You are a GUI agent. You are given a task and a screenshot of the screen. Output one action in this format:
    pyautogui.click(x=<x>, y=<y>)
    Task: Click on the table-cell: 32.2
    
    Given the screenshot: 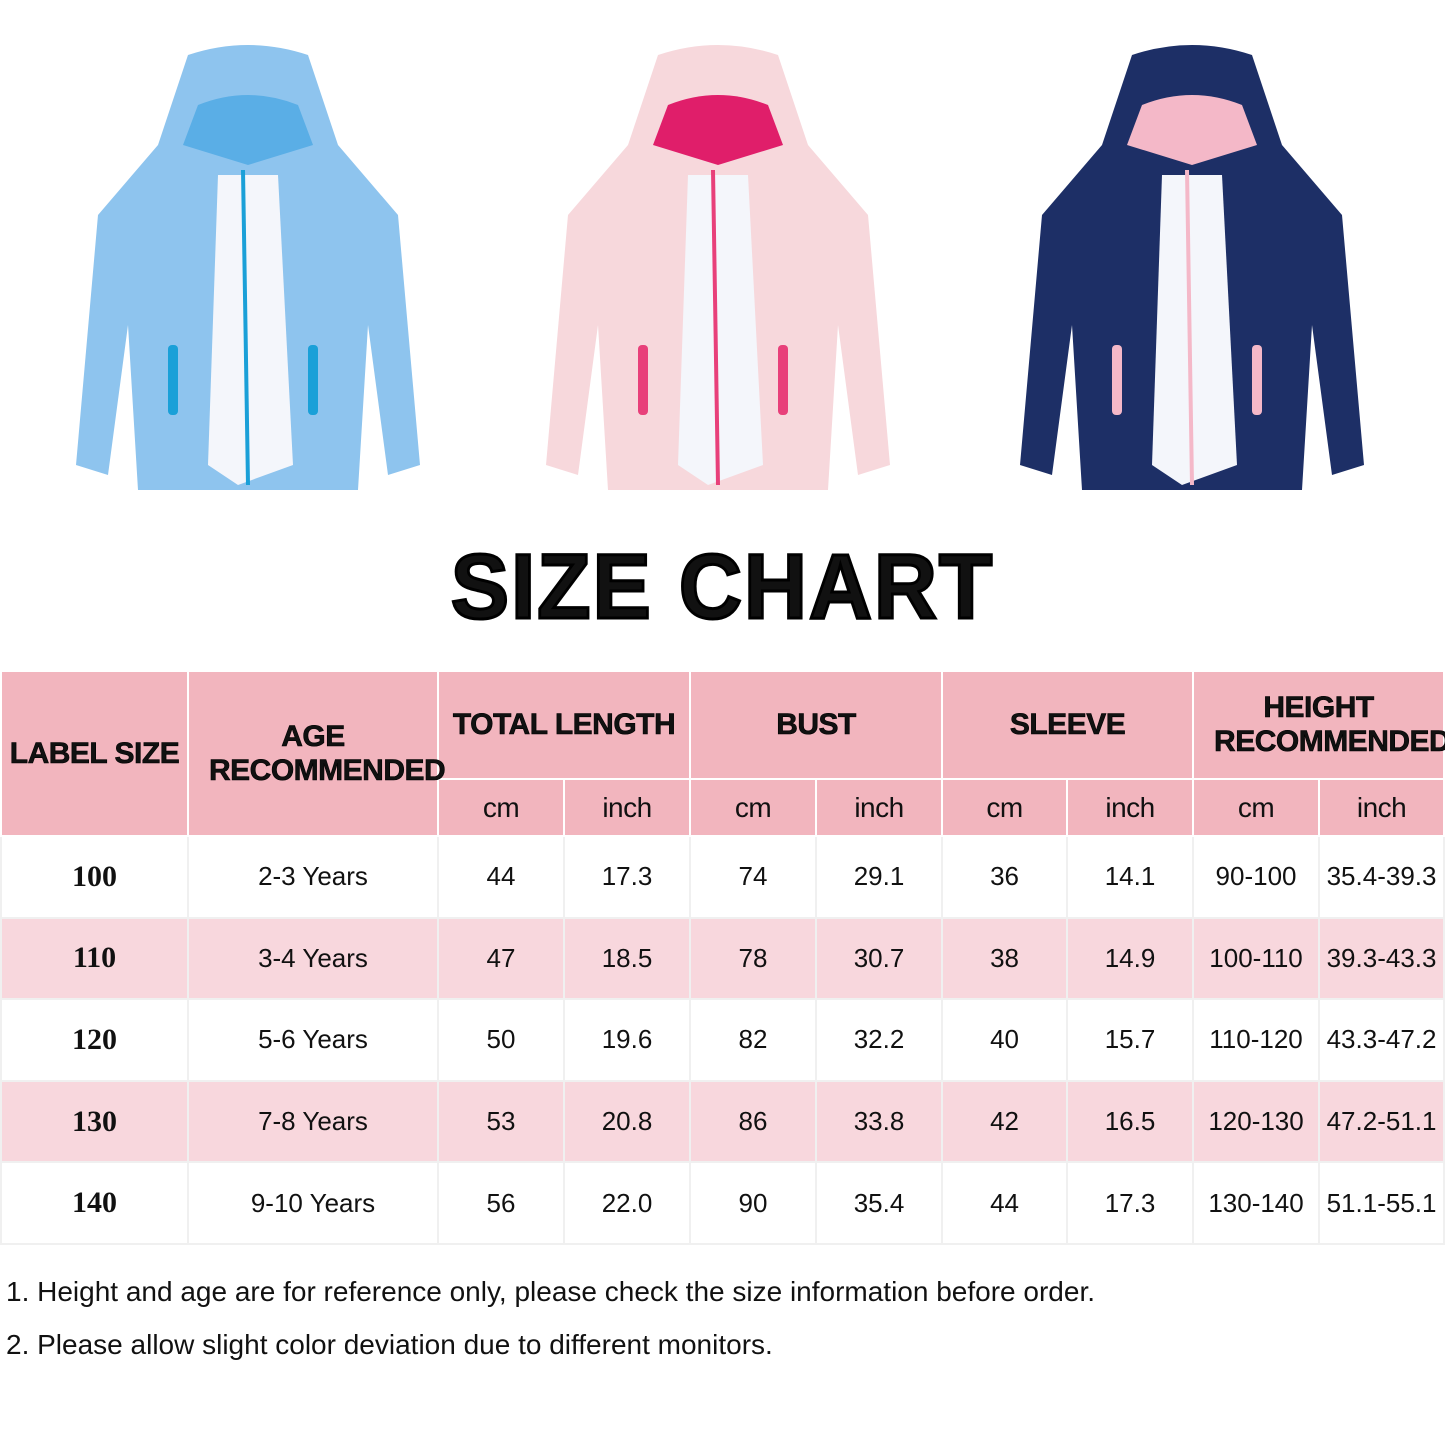 What is the action you would take?
    pyautogui.click(x=879, y=1040)
    